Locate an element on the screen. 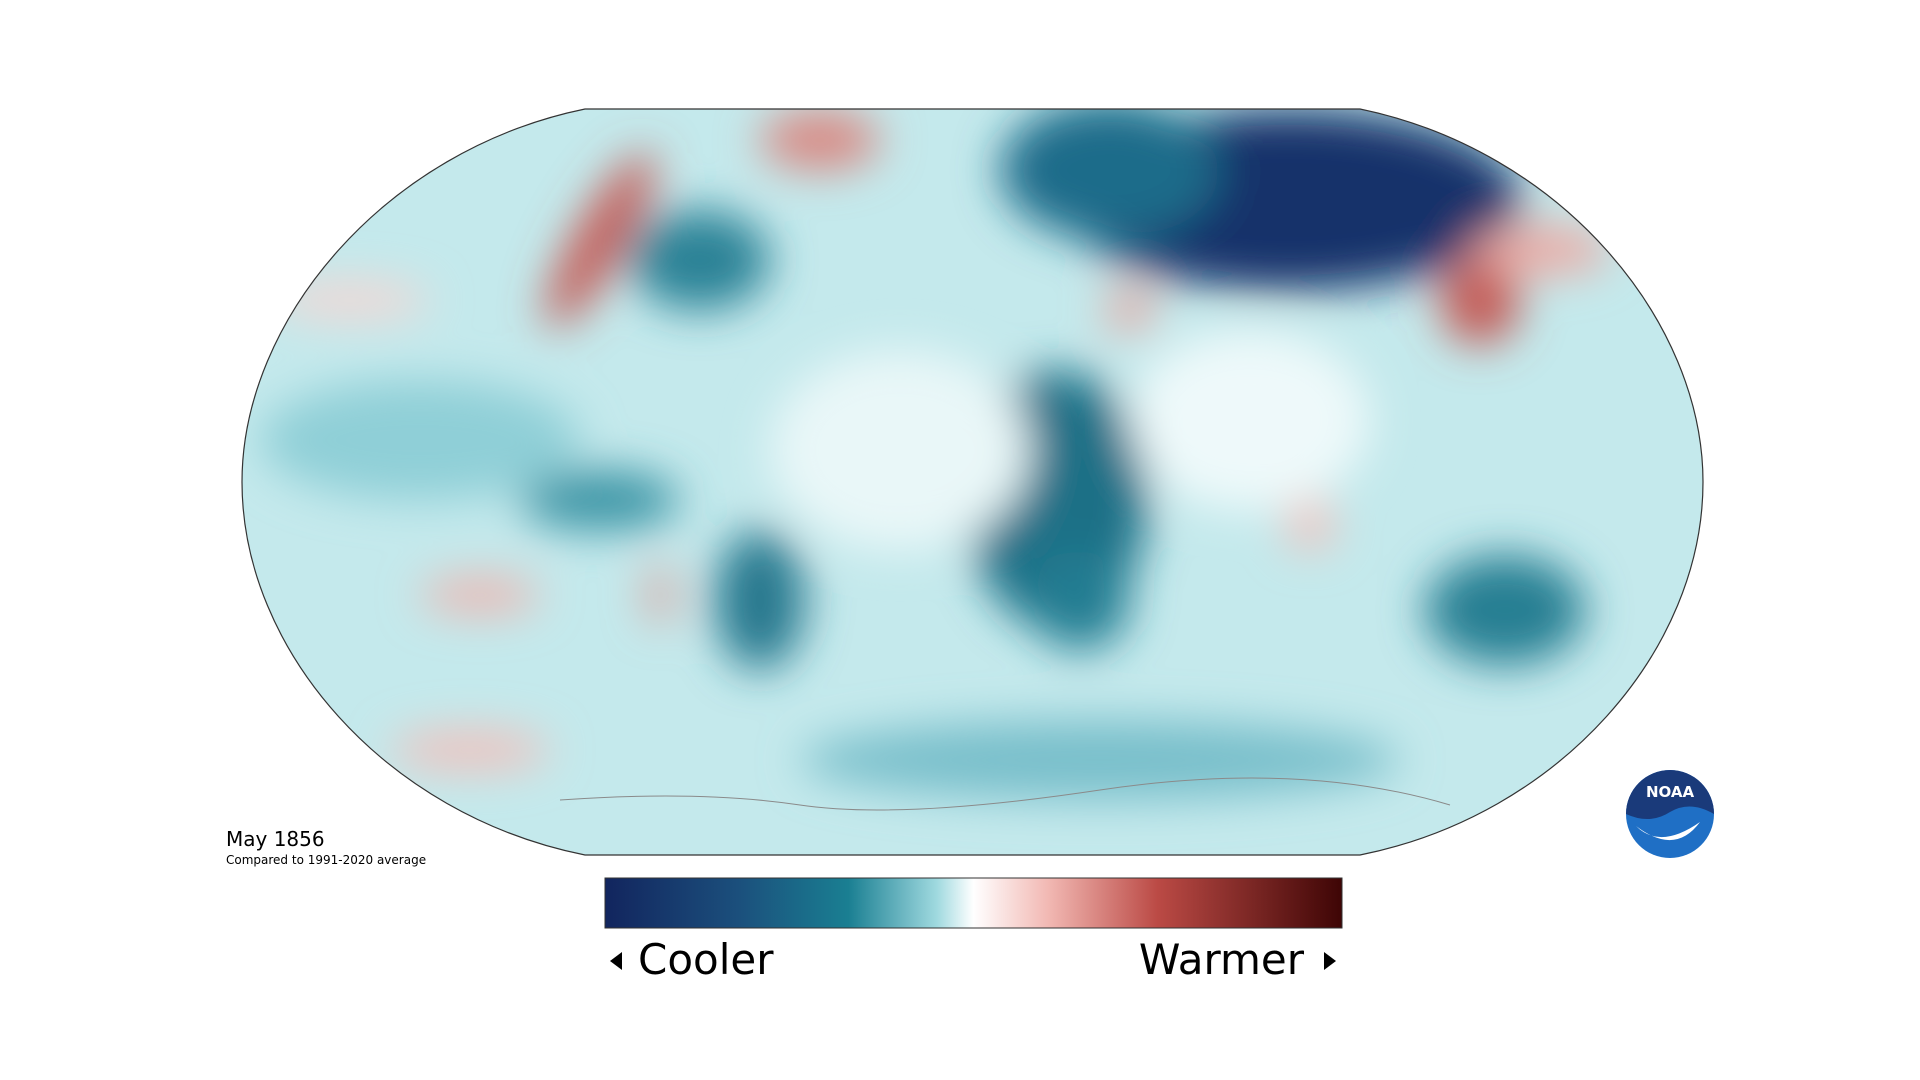  map-title: May 1856 is located at coordinates (275, 839).